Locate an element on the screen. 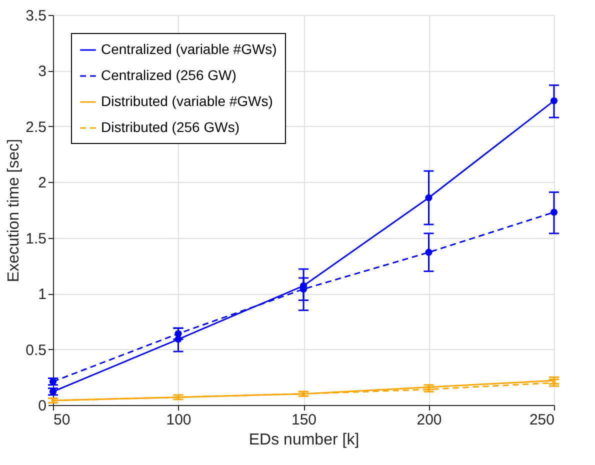 The width and height of the screenshot is (595, 465). x-axis-title: EDs number [k] is located at coordinates (304, 440).